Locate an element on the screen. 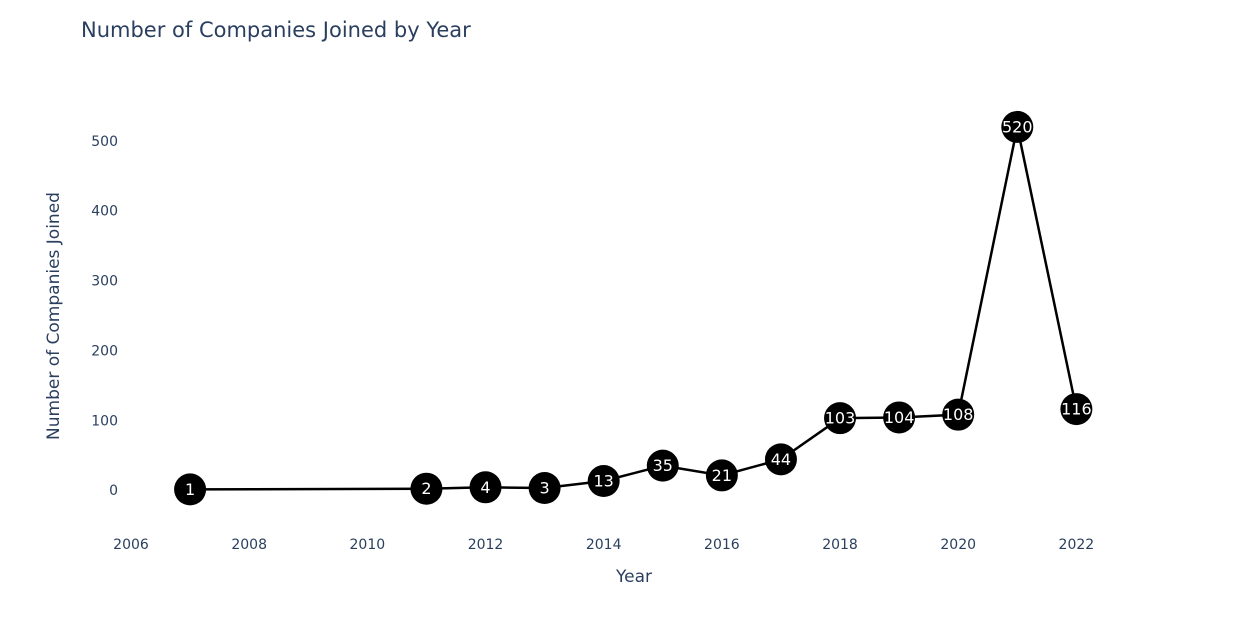 The height and width of the screenshot is (636, 1247). data-point-label: 4 is located at coordinates (485, 487).